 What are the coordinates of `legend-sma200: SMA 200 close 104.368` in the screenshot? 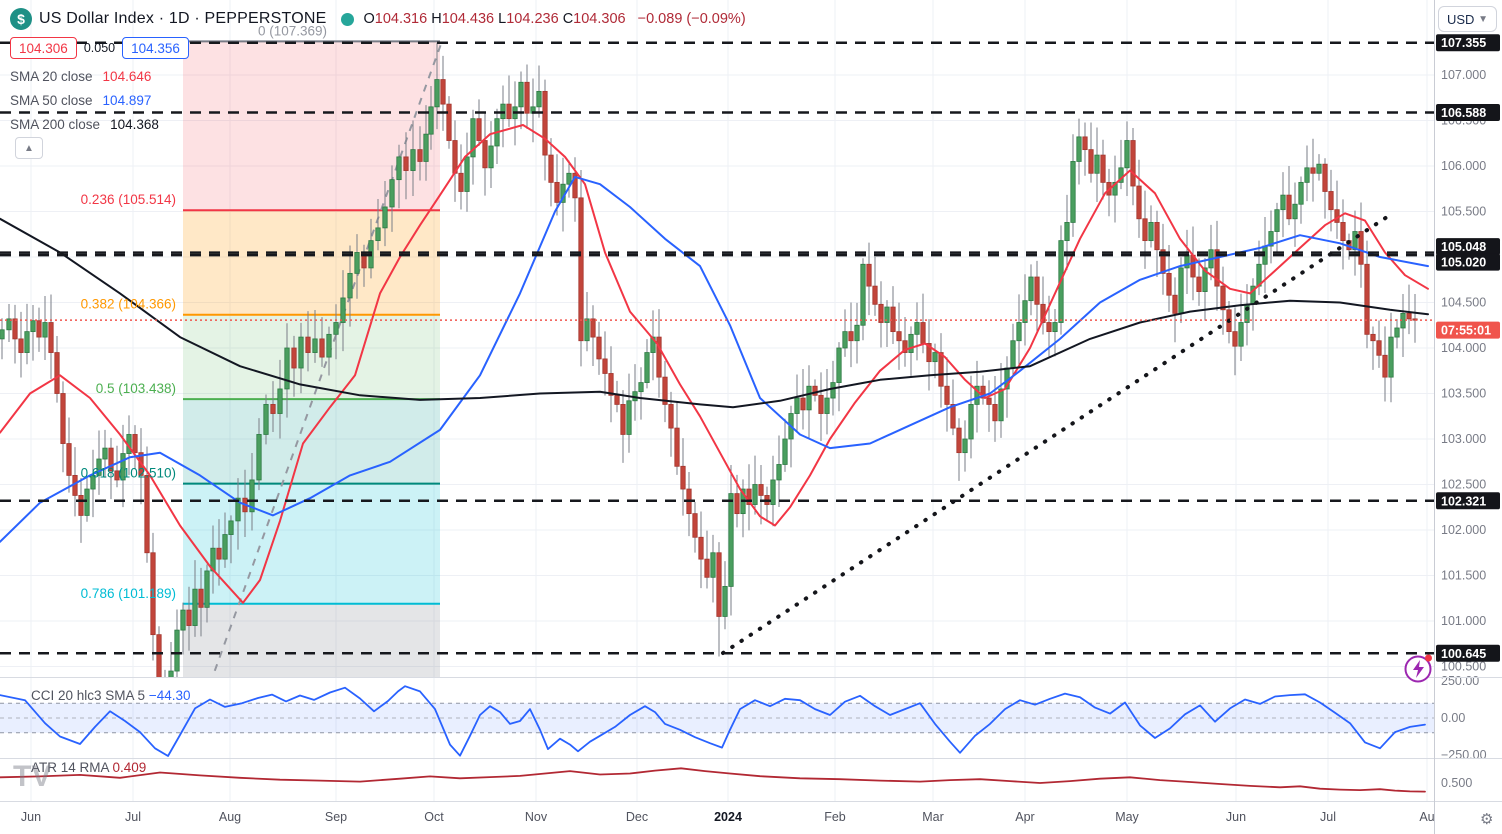 It's located at (84, 124).